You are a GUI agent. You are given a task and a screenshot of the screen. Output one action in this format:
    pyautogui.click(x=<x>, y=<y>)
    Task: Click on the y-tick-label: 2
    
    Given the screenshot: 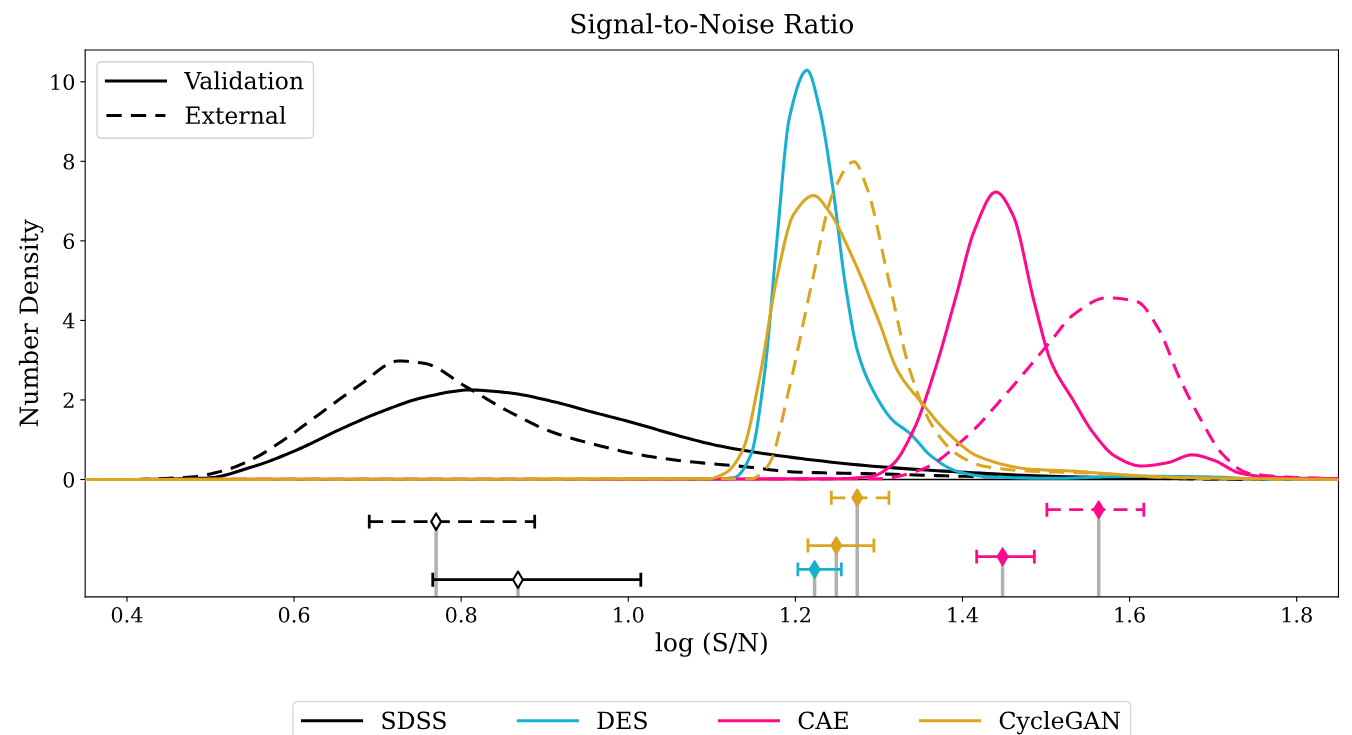 What is the action you would take?
    pyautogui.click(x=68, y=400)
    